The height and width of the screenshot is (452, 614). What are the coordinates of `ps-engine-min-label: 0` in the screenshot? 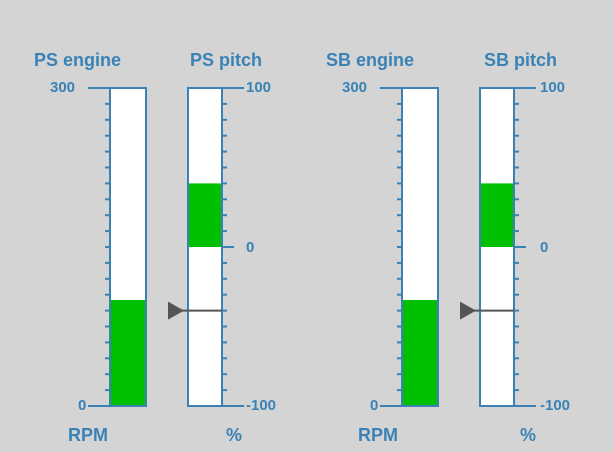 It's located at (82, 405).